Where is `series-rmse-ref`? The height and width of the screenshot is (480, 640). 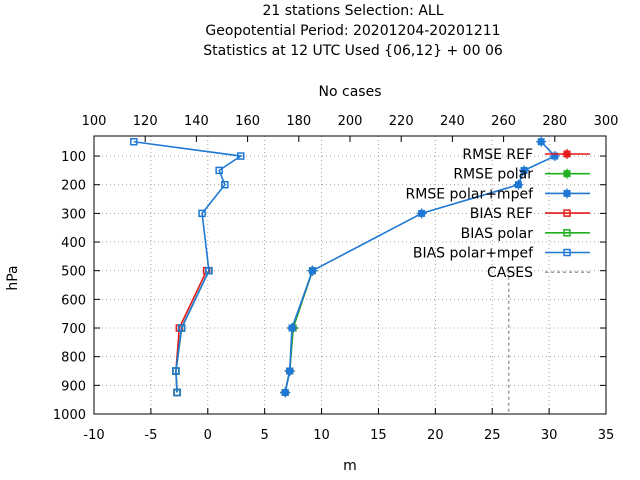 series-rmse-ref is located at coordinates (299, 331).